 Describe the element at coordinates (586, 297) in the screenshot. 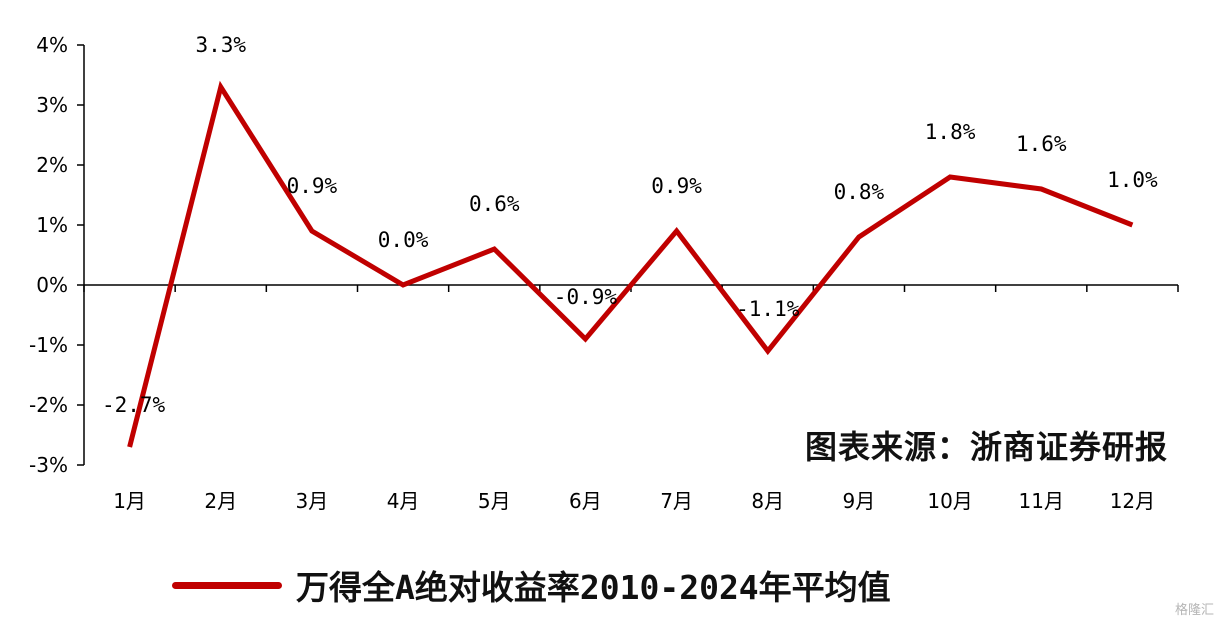

I see `data-label: -0.9%` at that location.